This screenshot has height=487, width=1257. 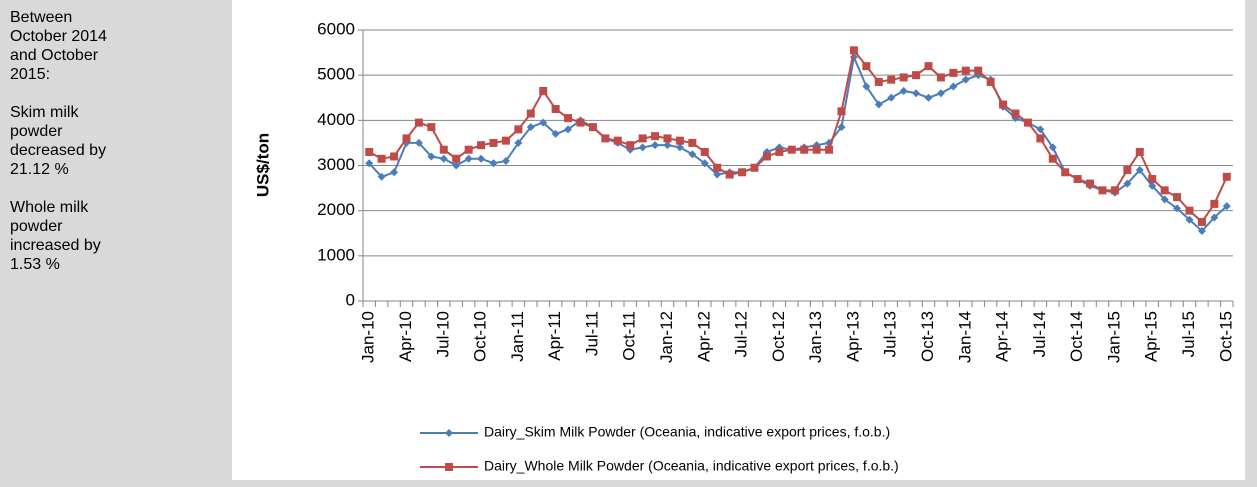 What do you see at coordinates (58, 46) in the screenshot?
I see `note-paragraph: Between October 2014 and October 2015:` at bounding box center [58, 46].